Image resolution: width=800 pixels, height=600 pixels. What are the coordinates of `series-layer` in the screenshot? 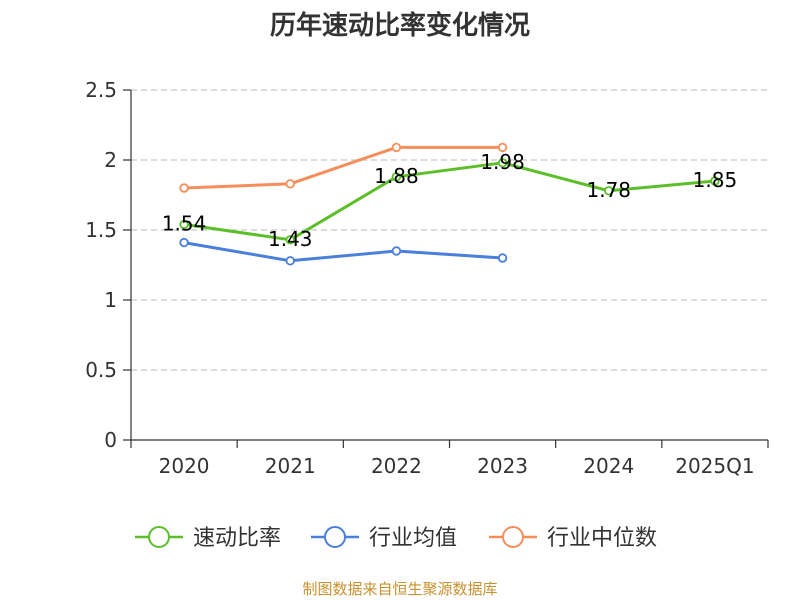 It's located at (449, 204).